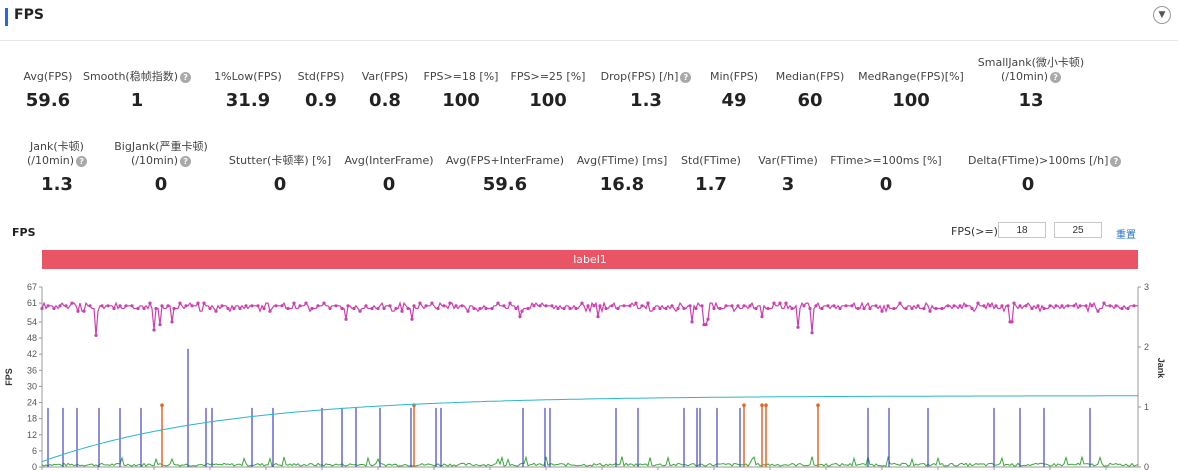 The image size is (1178, 471). Describe the element at coordinates (9, 377) in the screenshot. I see `y-axis-title: FPS` at that location.